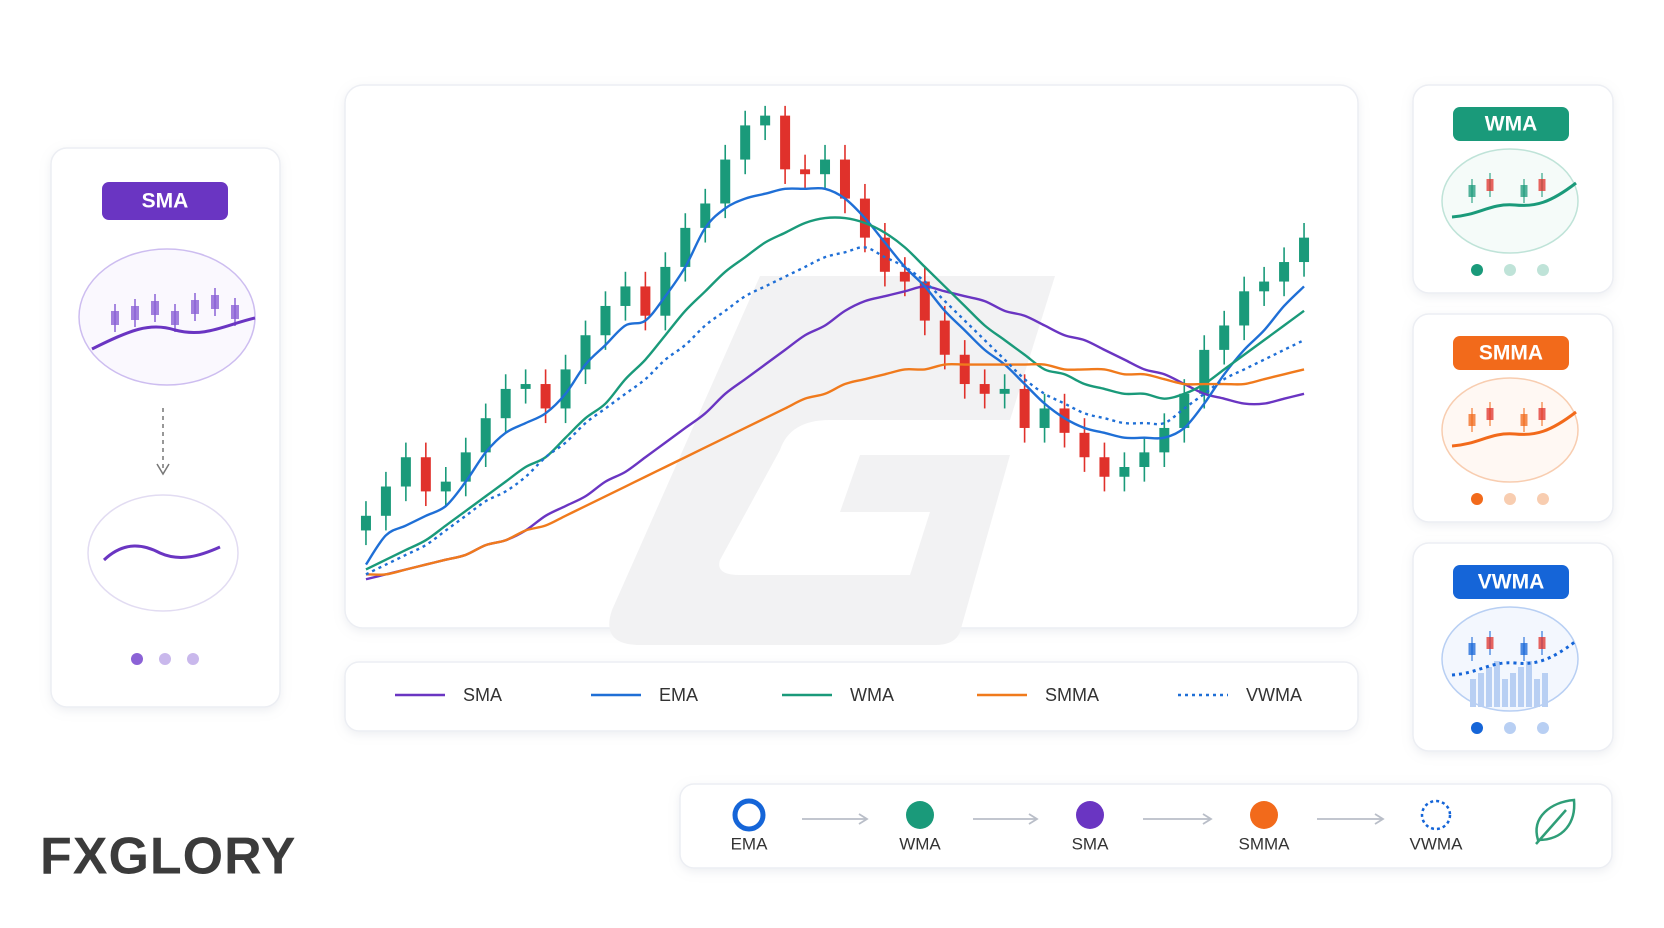 The height and width of the screenshot is (928, 1664). I want to click on legend-label: WMA, so click(872, 695).